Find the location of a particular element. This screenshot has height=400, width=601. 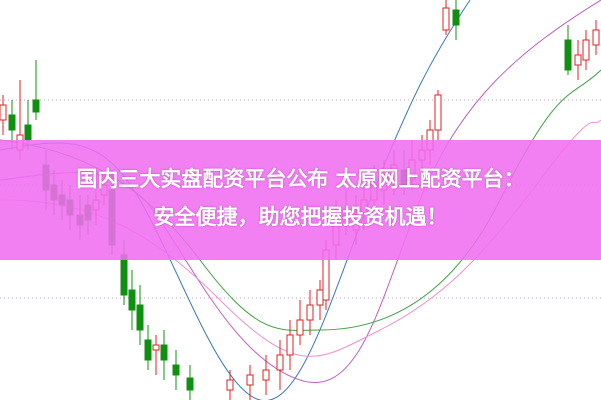

headline-line-2: 安全便捷，助您把握投资机遇！ is located at coordinates (300, 217).